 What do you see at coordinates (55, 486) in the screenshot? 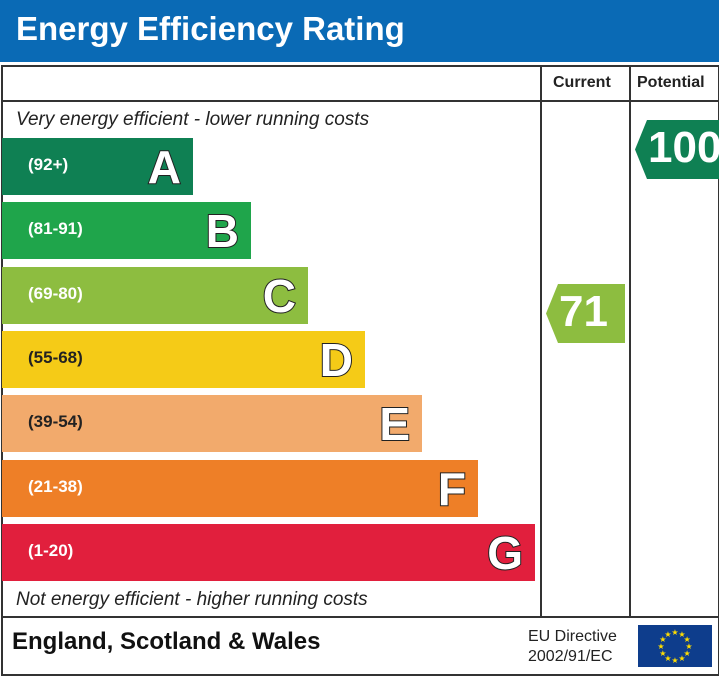
I see `band-range: (21-38)` at bounding box center [55, 486].